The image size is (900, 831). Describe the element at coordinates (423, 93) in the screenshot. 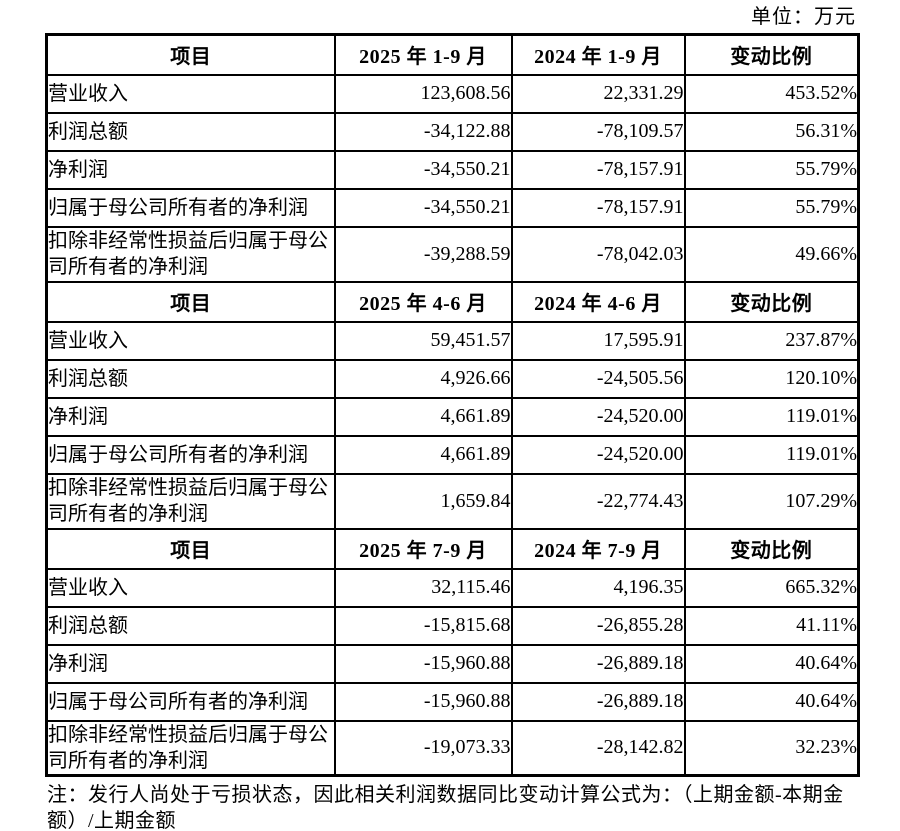

I see `value-2025: 123,608.56` at that location.